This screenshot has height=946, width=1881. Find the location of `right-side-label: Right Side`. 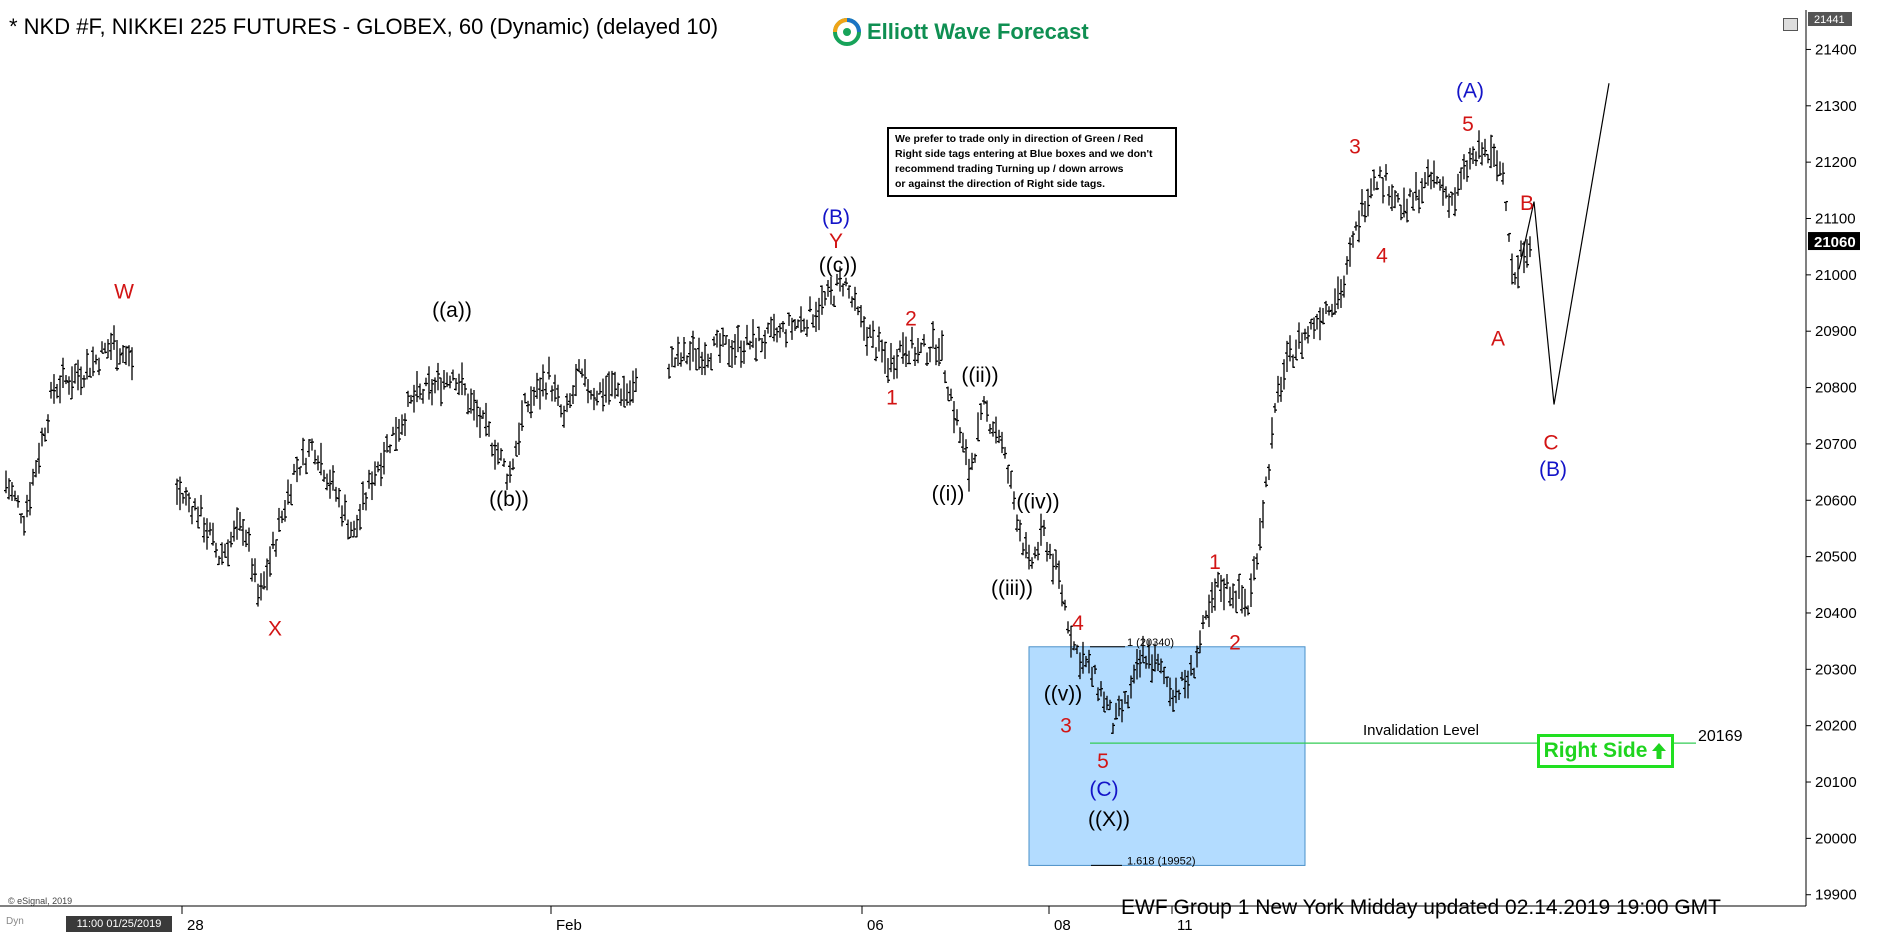

right-side-label: Right Side is located at coordinates (1595, 750).